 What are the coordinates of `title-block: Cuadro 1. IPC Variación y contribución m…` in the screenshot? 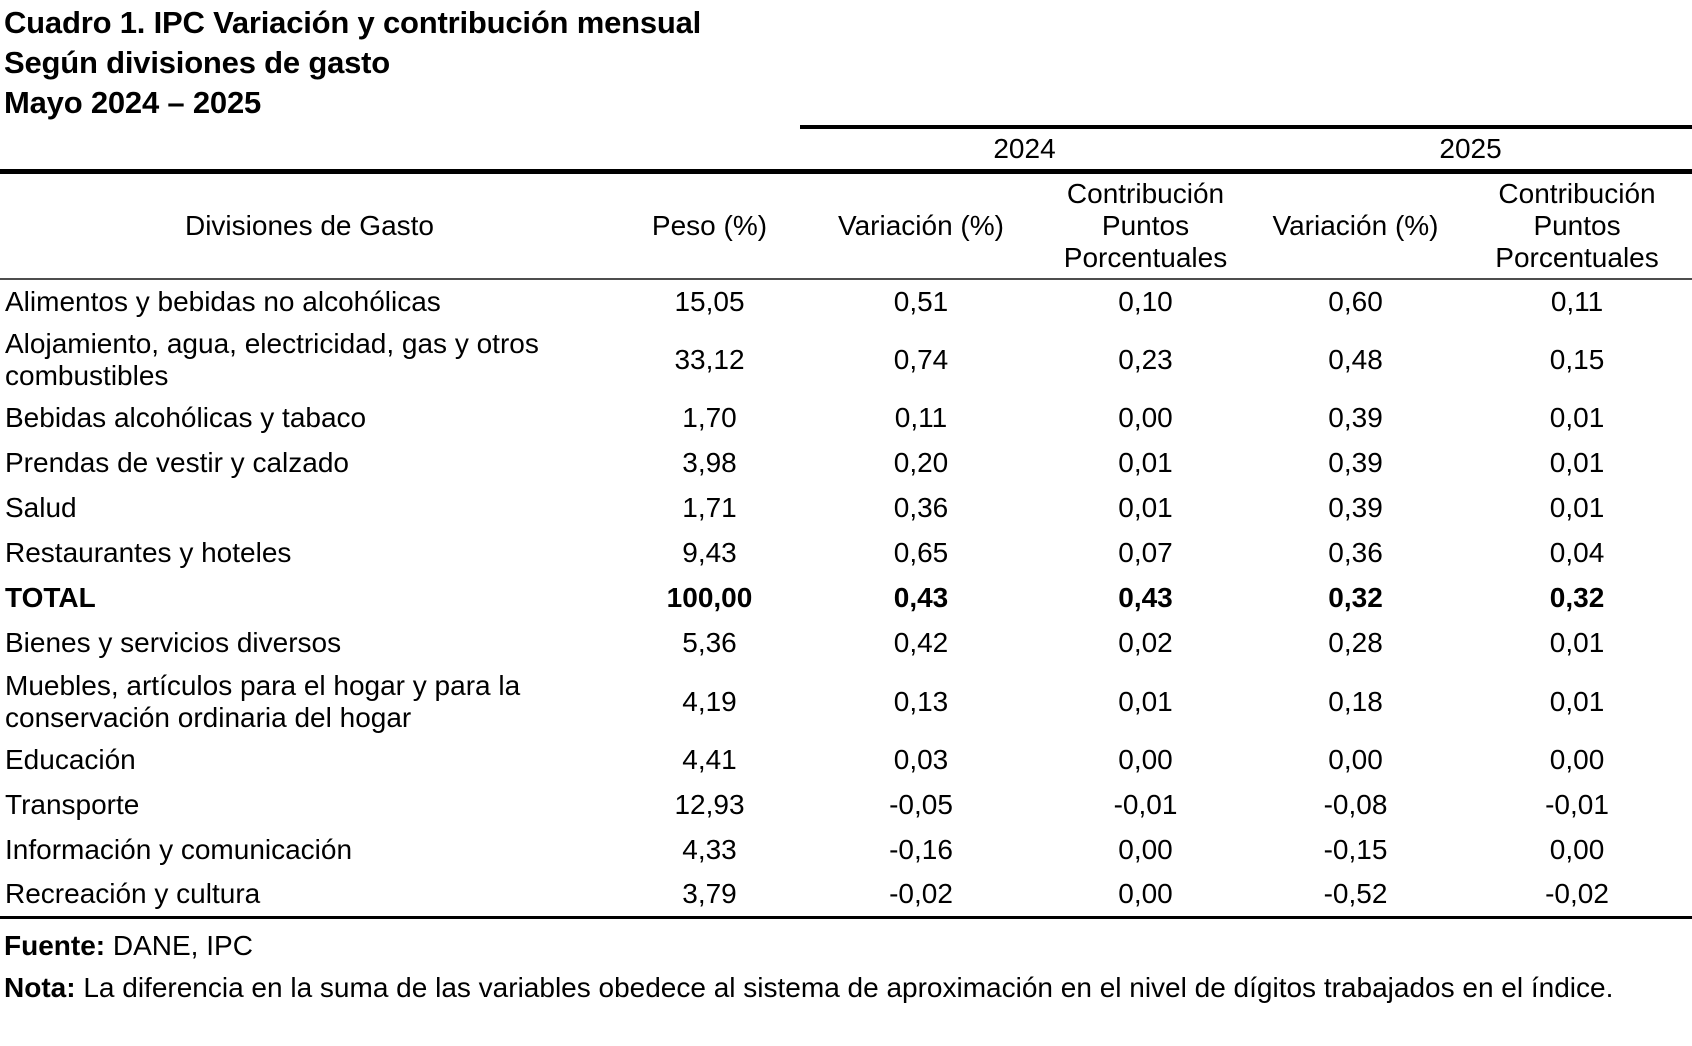 It's located at (846, 61).